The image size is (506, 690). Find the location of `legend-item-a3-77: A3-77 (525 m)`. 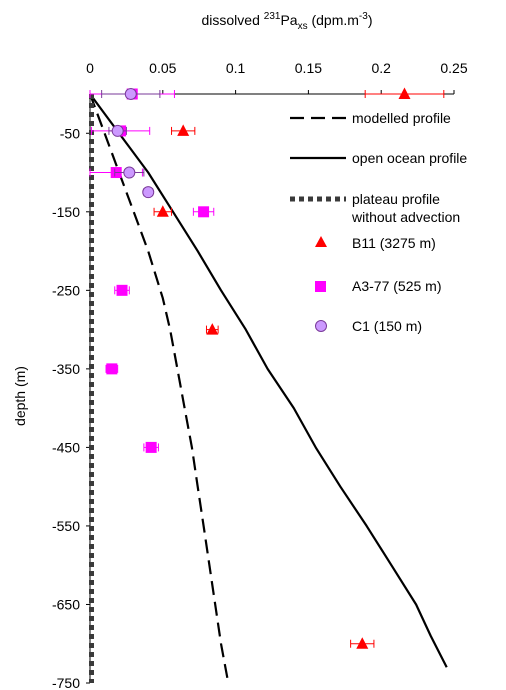

legend-item-a3-77: A3-77 (525 m) is located at coordinates (378, 286).